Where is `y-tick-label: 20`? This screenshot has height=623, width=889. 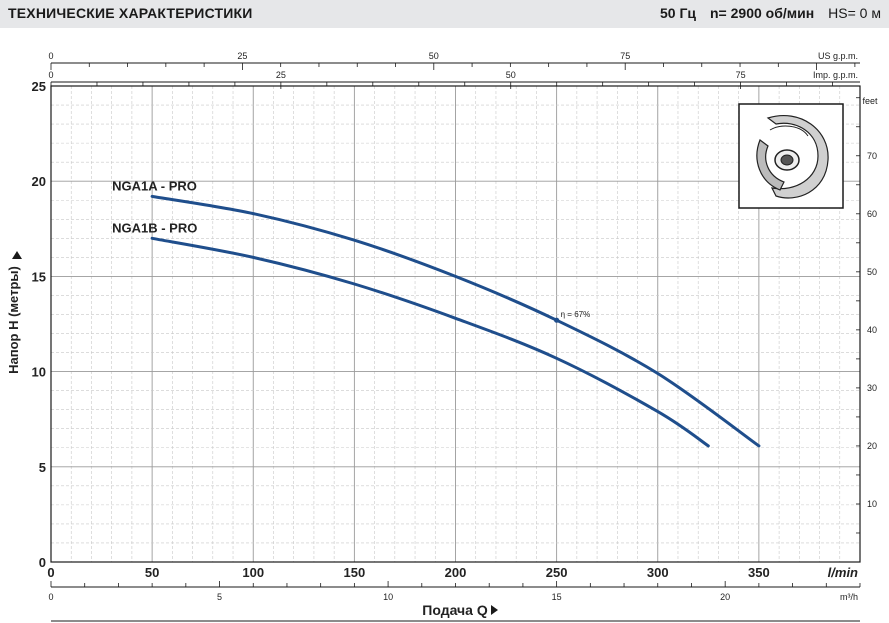
y-tick-label: 20 is located at coordinates (39, 181).